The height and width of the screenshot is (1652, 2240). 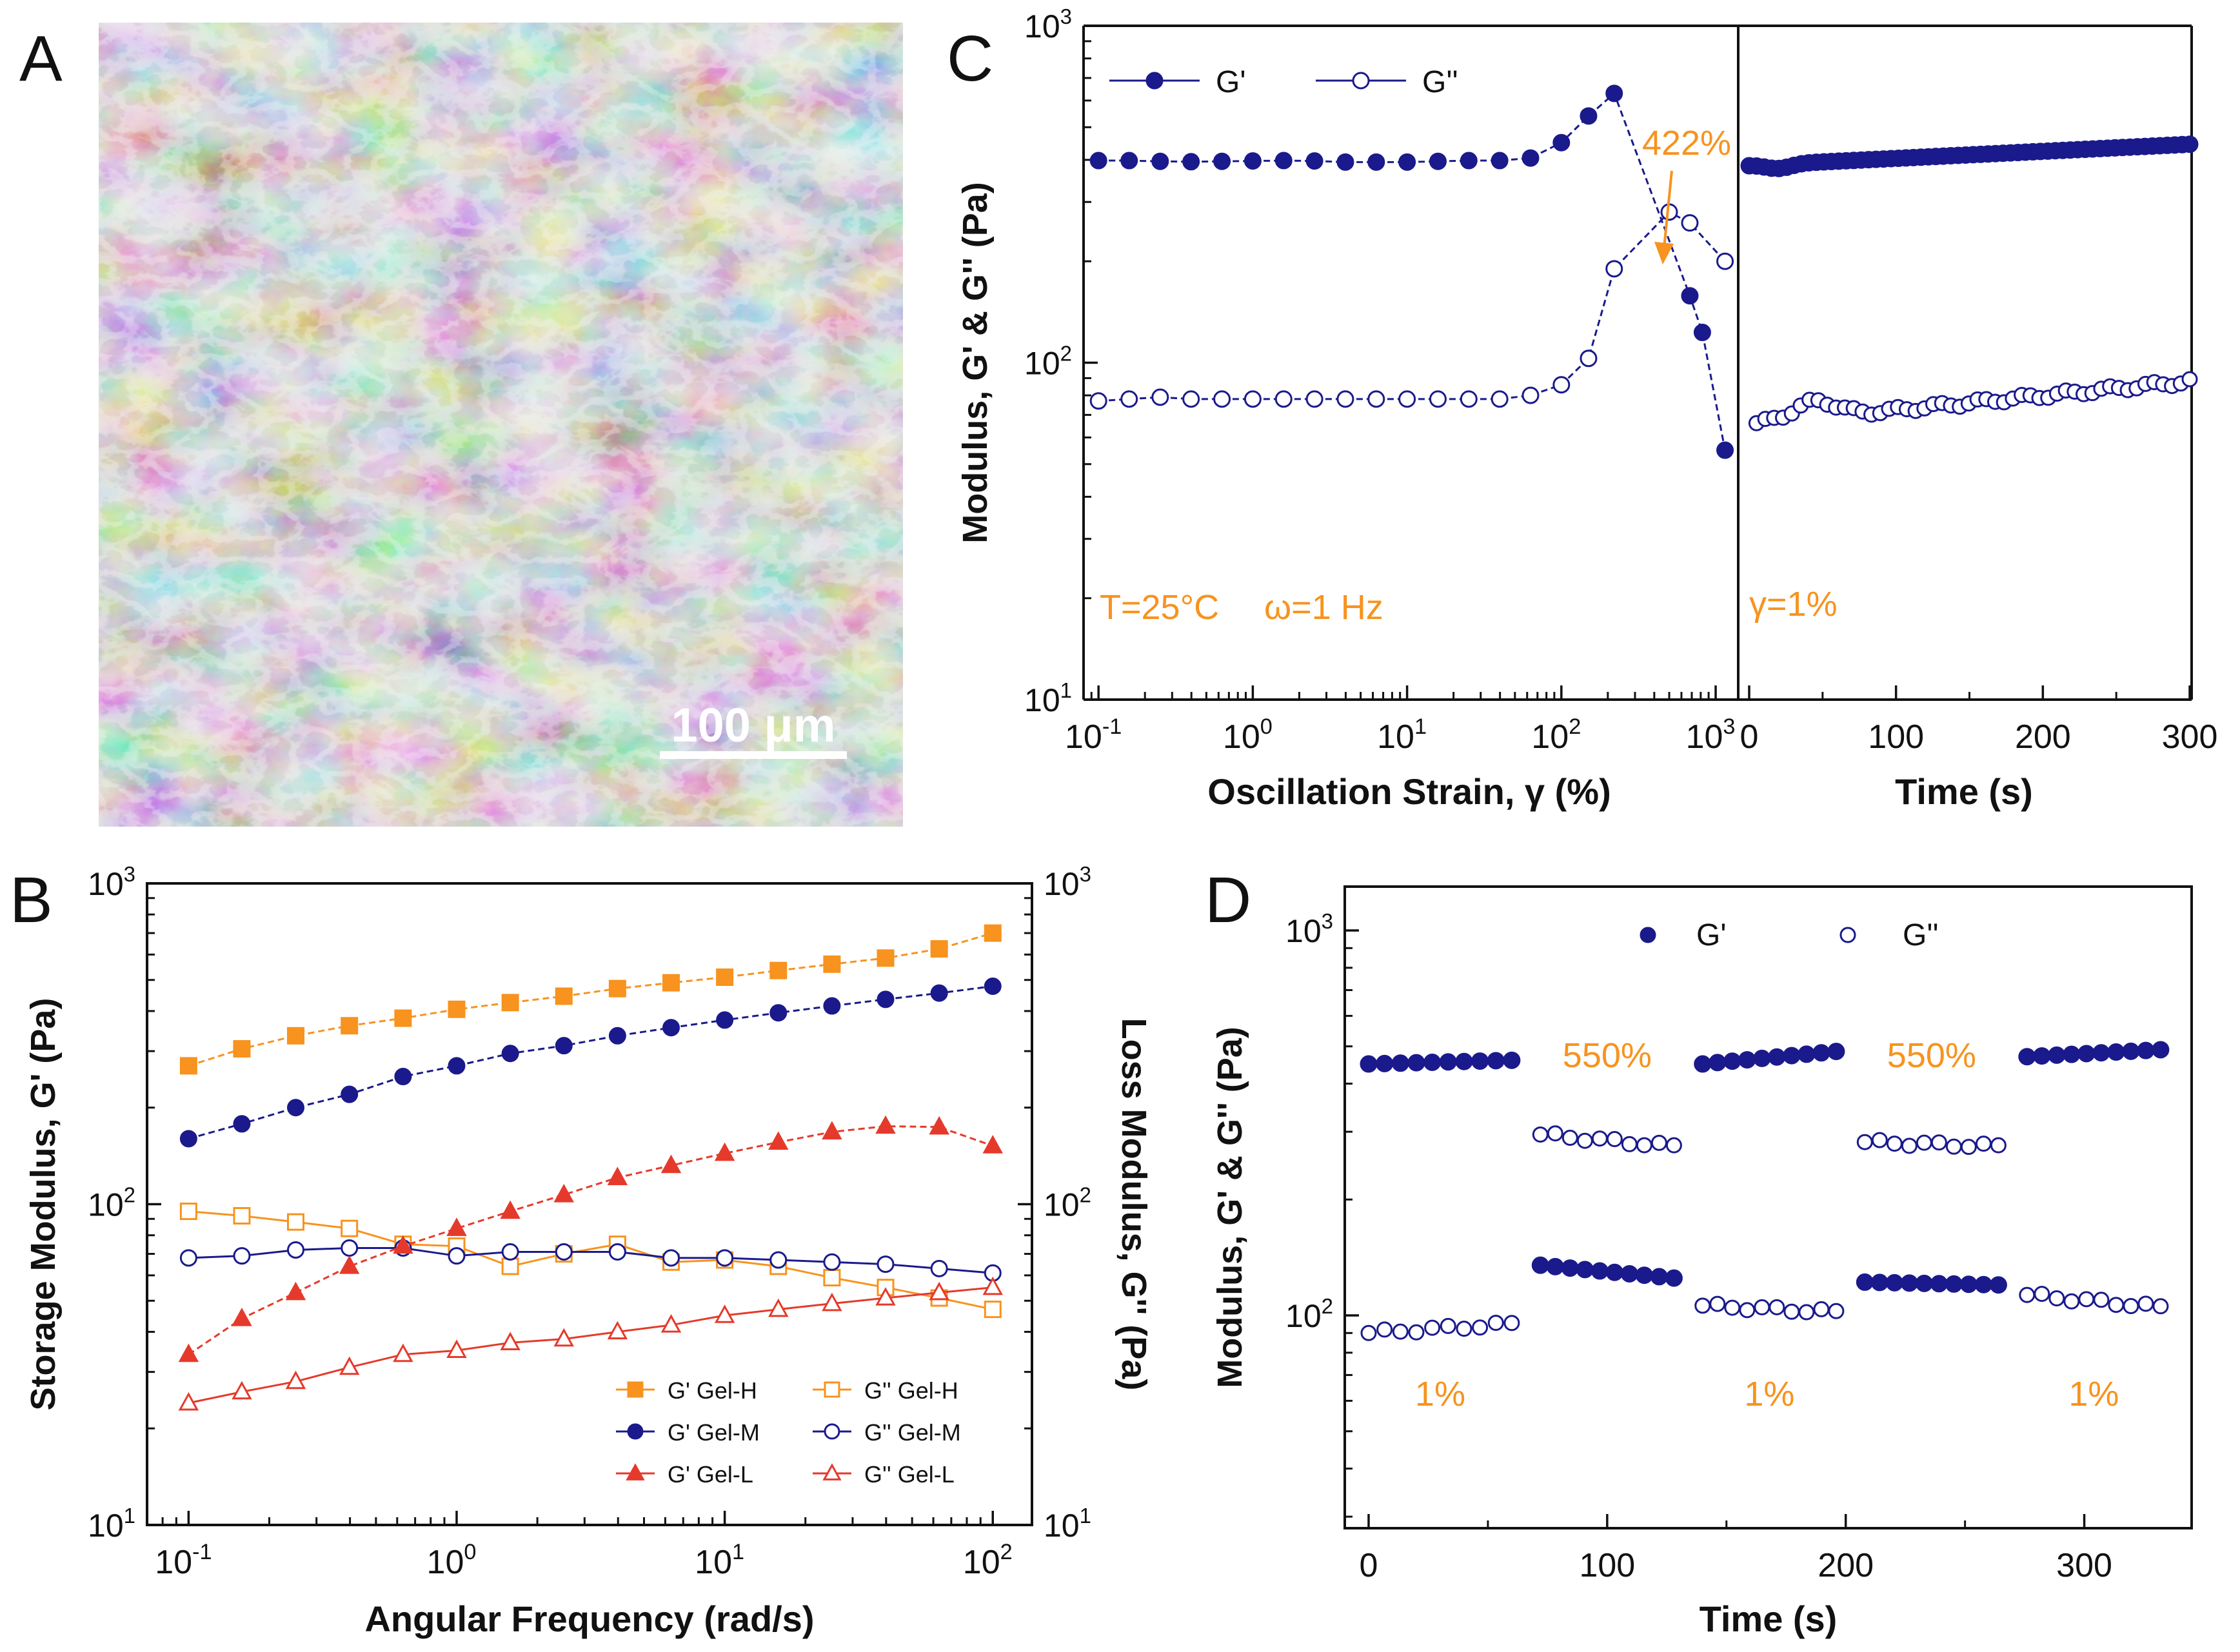 I want to click on annotation-strain: γ=1%, so click(x=1793, y=605).